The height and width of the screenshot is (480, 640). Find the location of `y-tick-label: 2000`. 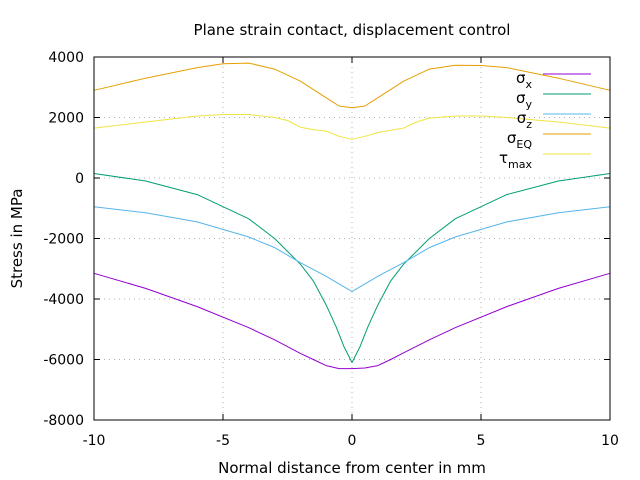

y-tick-label: 2000 is located at coordinates (66, 119).